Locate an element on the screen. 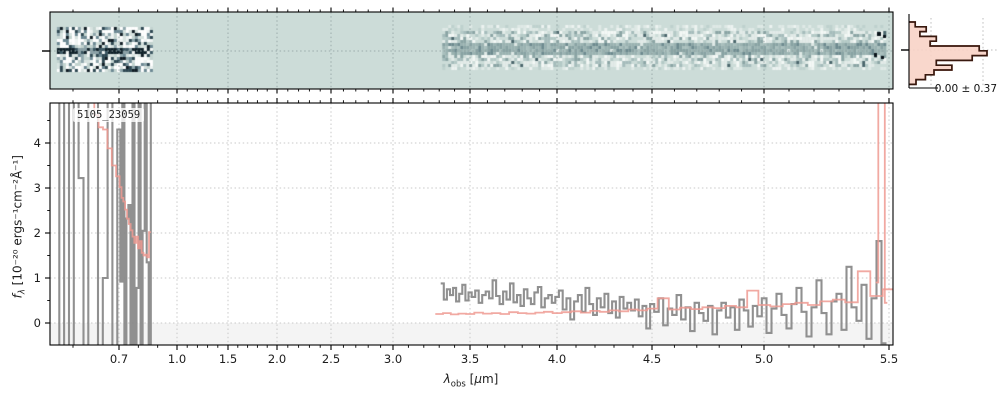 This screenshot has height=400, width=1000. y-tick-label: 0 is located at coordinates (37, 323).